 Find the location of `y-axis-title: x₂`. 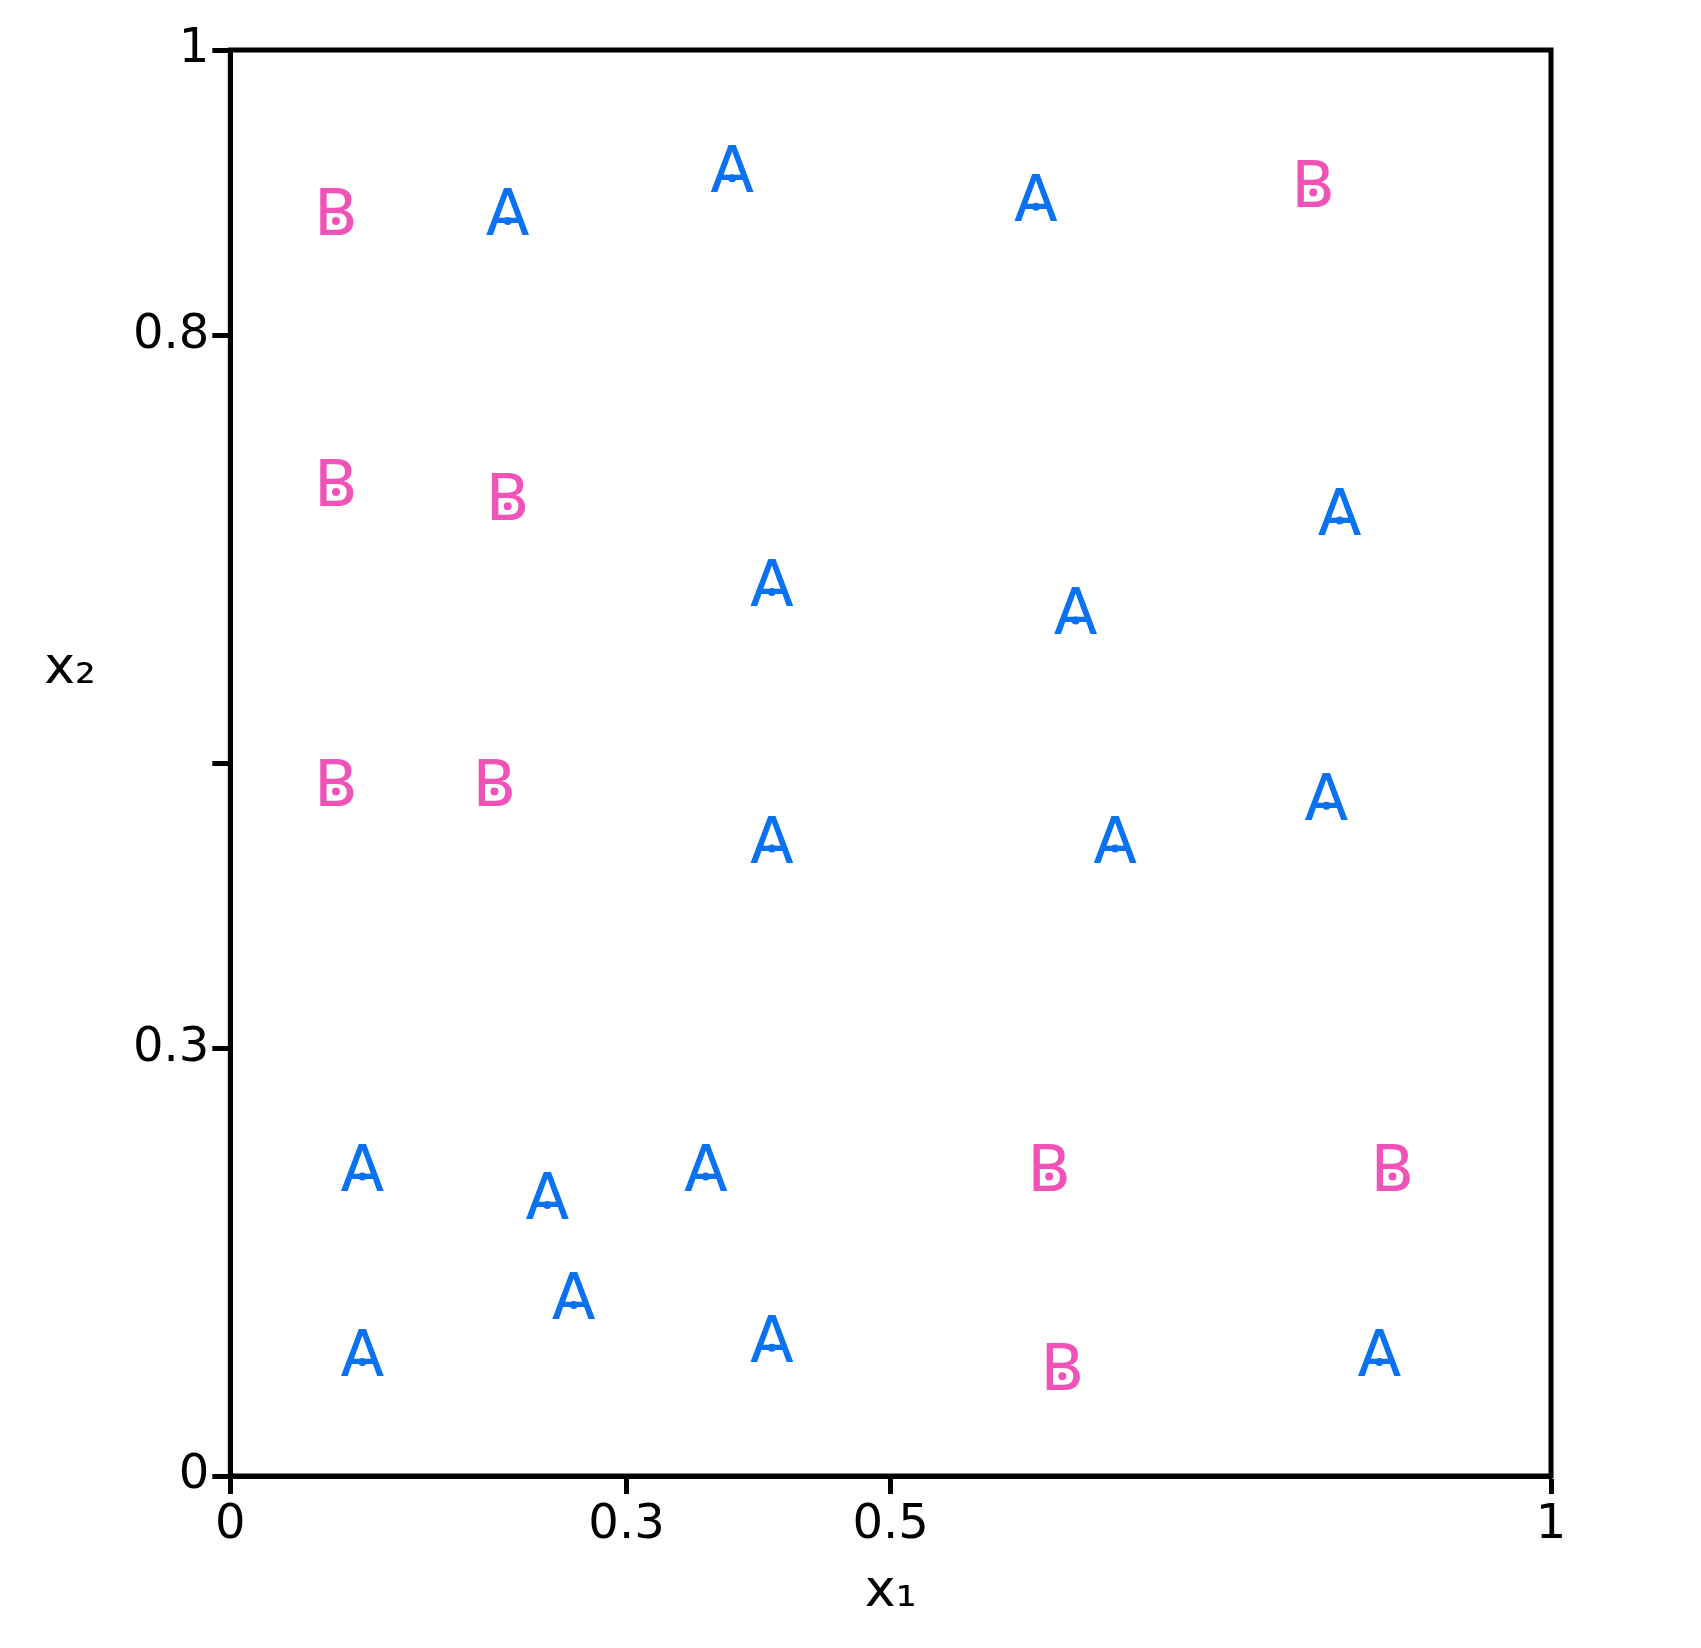

y-axis-title: x₂ is located at coordinates (70, 665).